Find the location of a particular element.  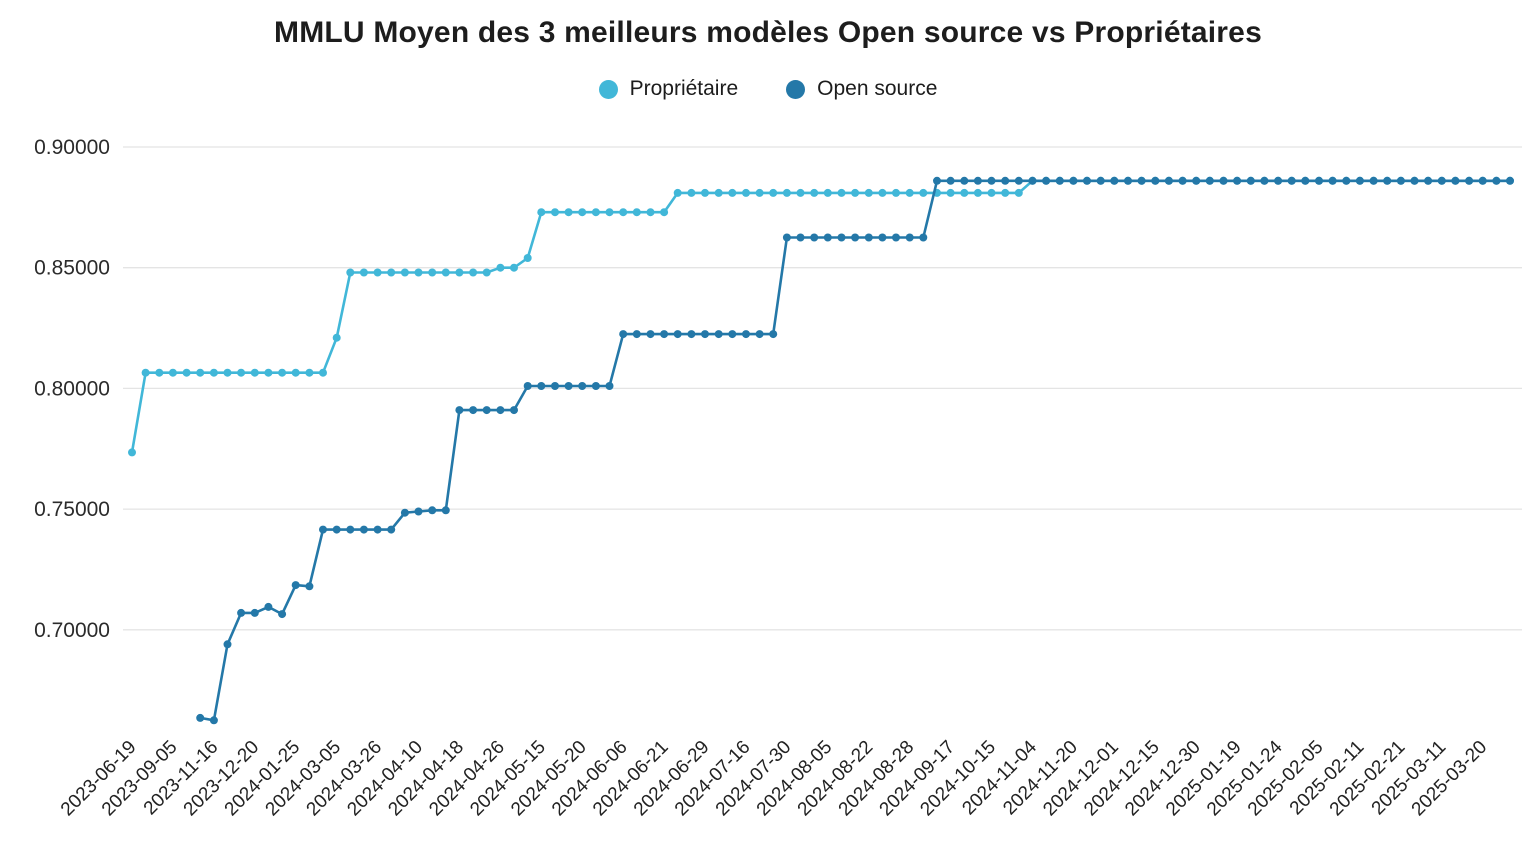

legend-item-proprietaire: Propriétaire is located at coordinates (668, 89).